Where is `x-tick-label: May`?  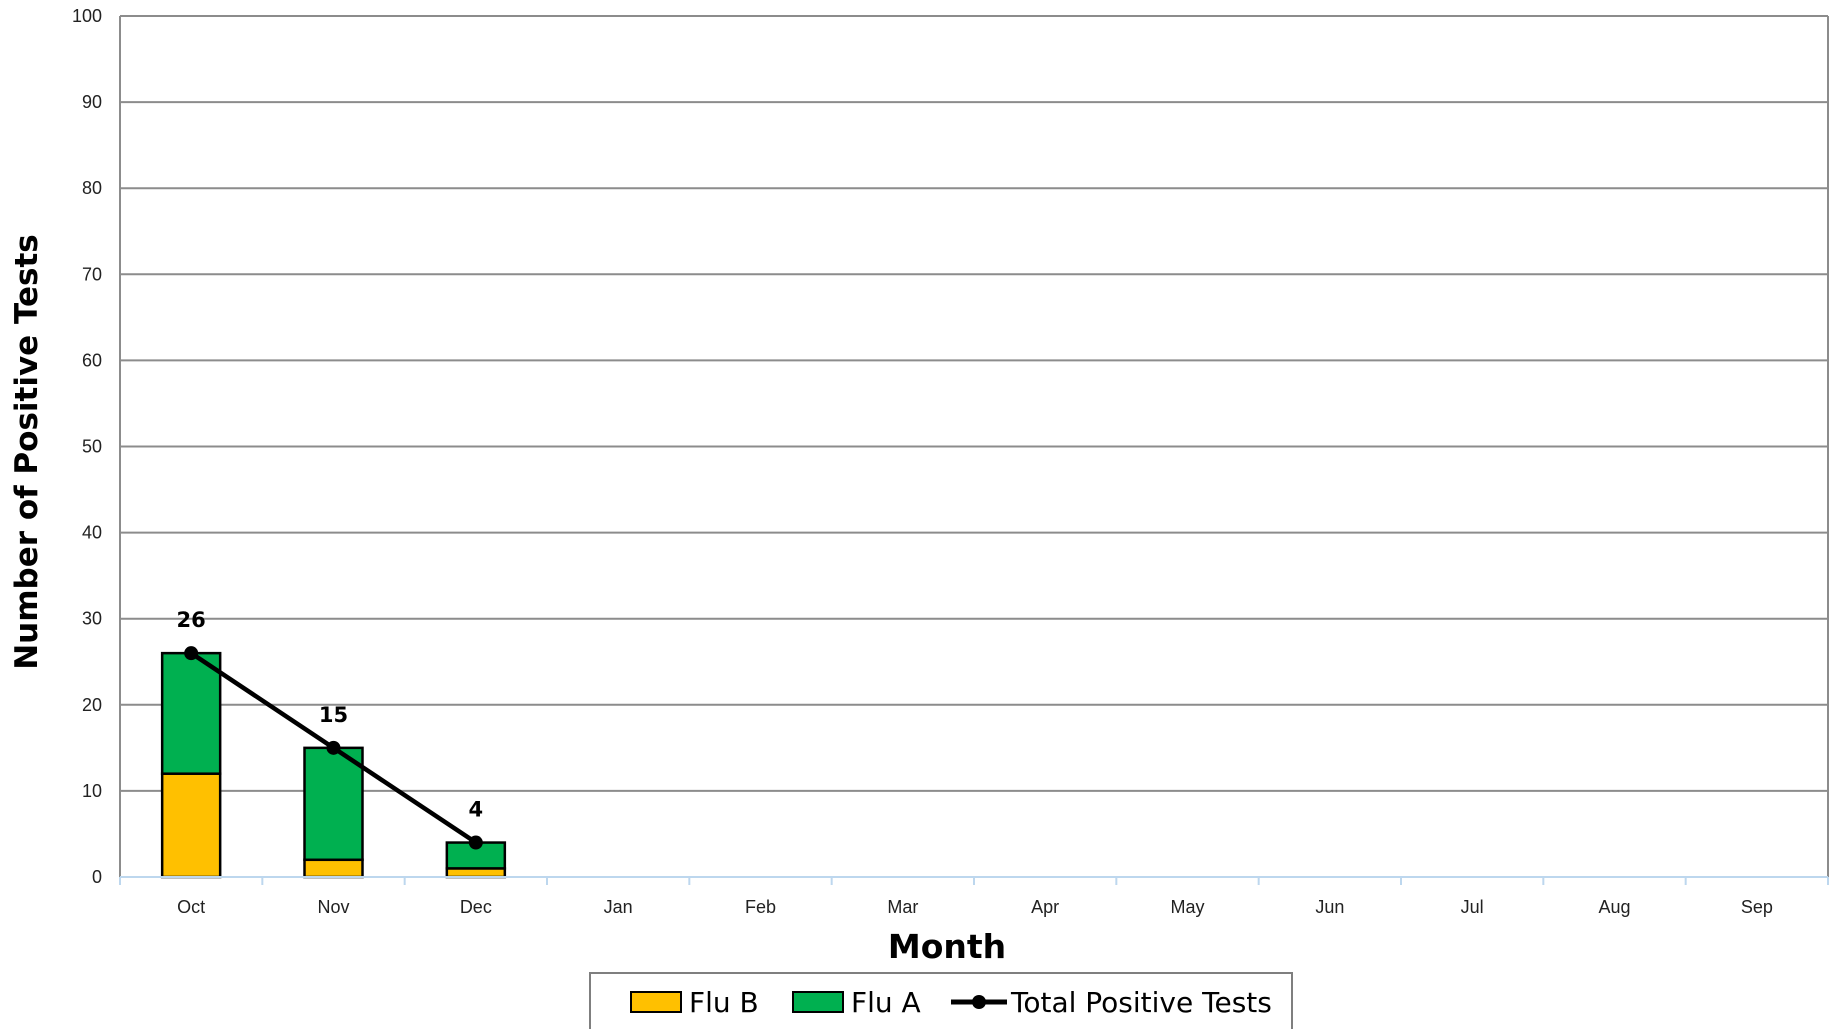
x-tick-label: May is located at coordinates (1187, 907).